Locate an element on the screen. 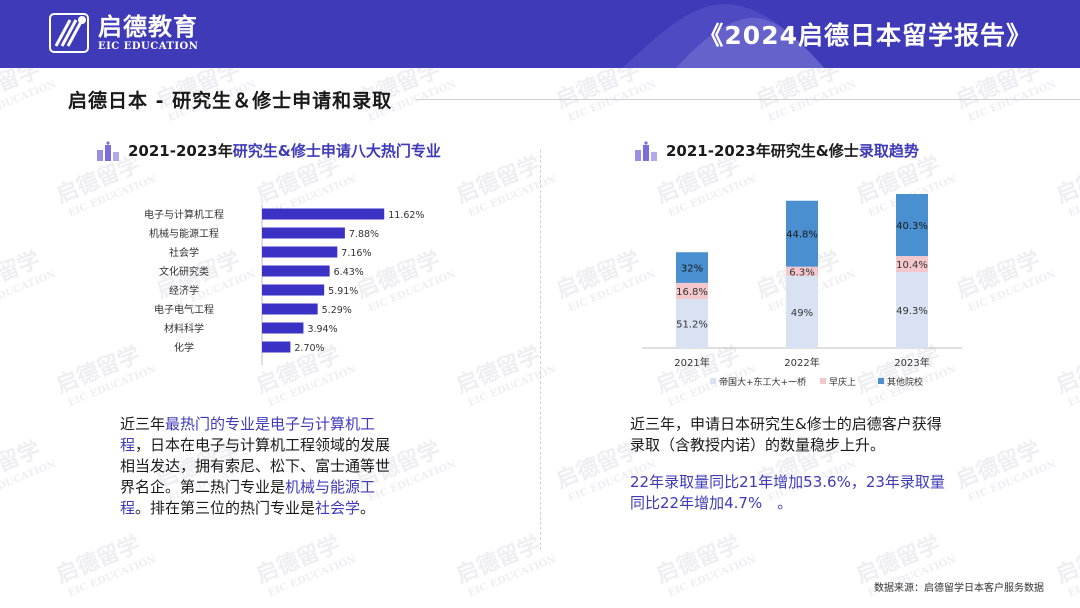 This screenshot has width=1080, height=608. data-label: 5.29% is located at coordinates (337, 310).